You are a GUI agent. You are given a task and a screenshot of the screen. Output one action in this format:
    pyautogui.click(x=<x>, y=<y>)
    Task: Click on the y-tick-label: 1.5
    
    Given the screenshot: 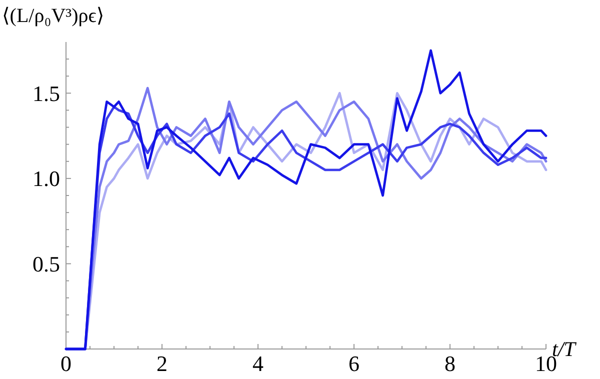 What is the action you would take?
    pyautogui.click(x=46, y=93)
    